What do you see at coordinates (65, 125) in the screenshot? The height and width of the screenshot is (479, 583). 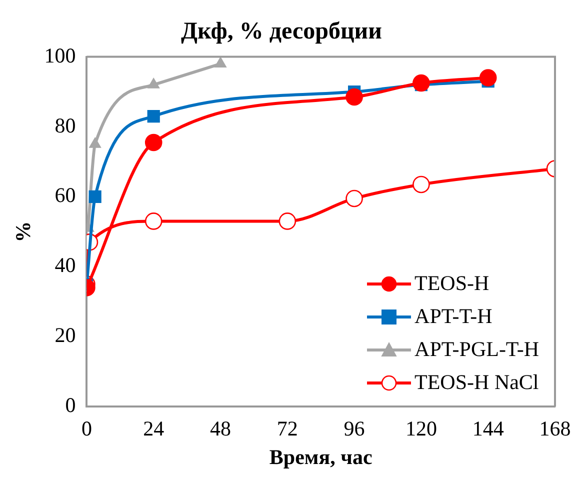 I see `y-tick-label: 80` at bounding box center [65, 125].